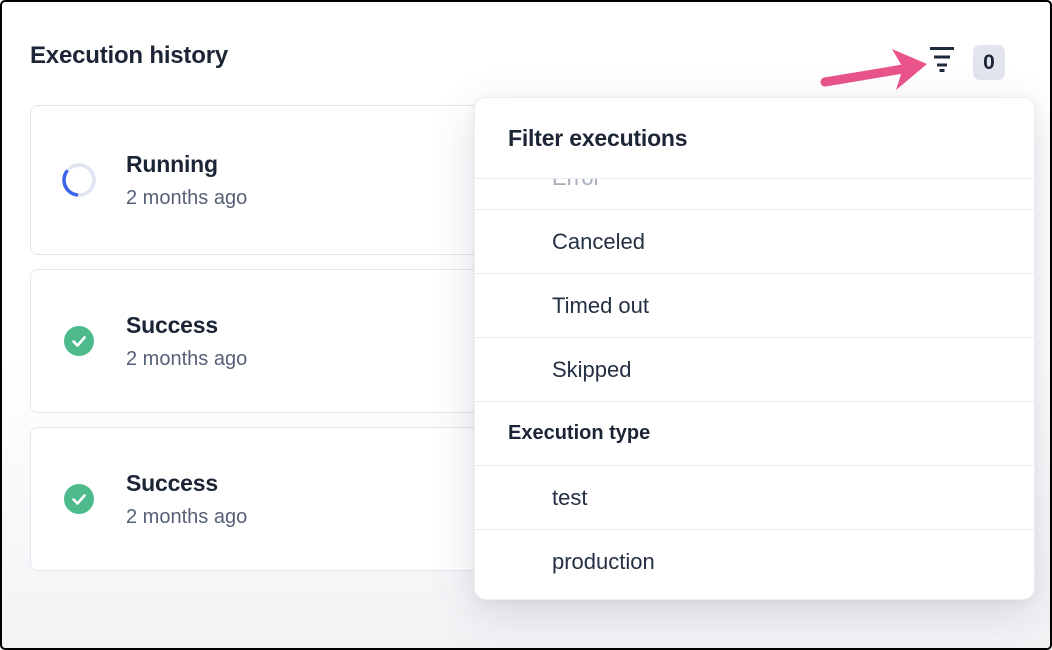 This screenshot has height=650, width=1052. Describe the element at coordinates (754, 562) in the screenshot. I see `filter-option-production: production` at that location.